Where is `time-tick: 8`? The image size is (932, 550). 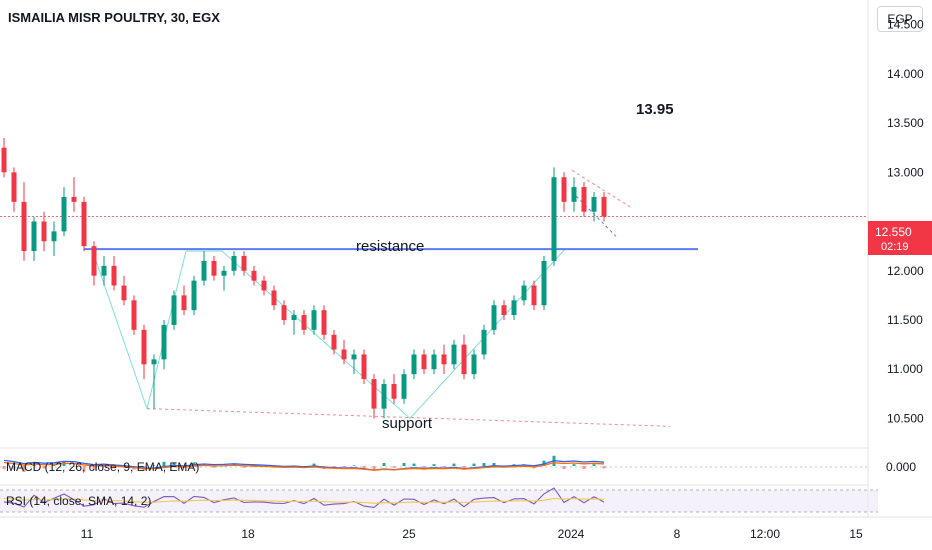 time-tick: 8 is located at coordinates (677, 534).